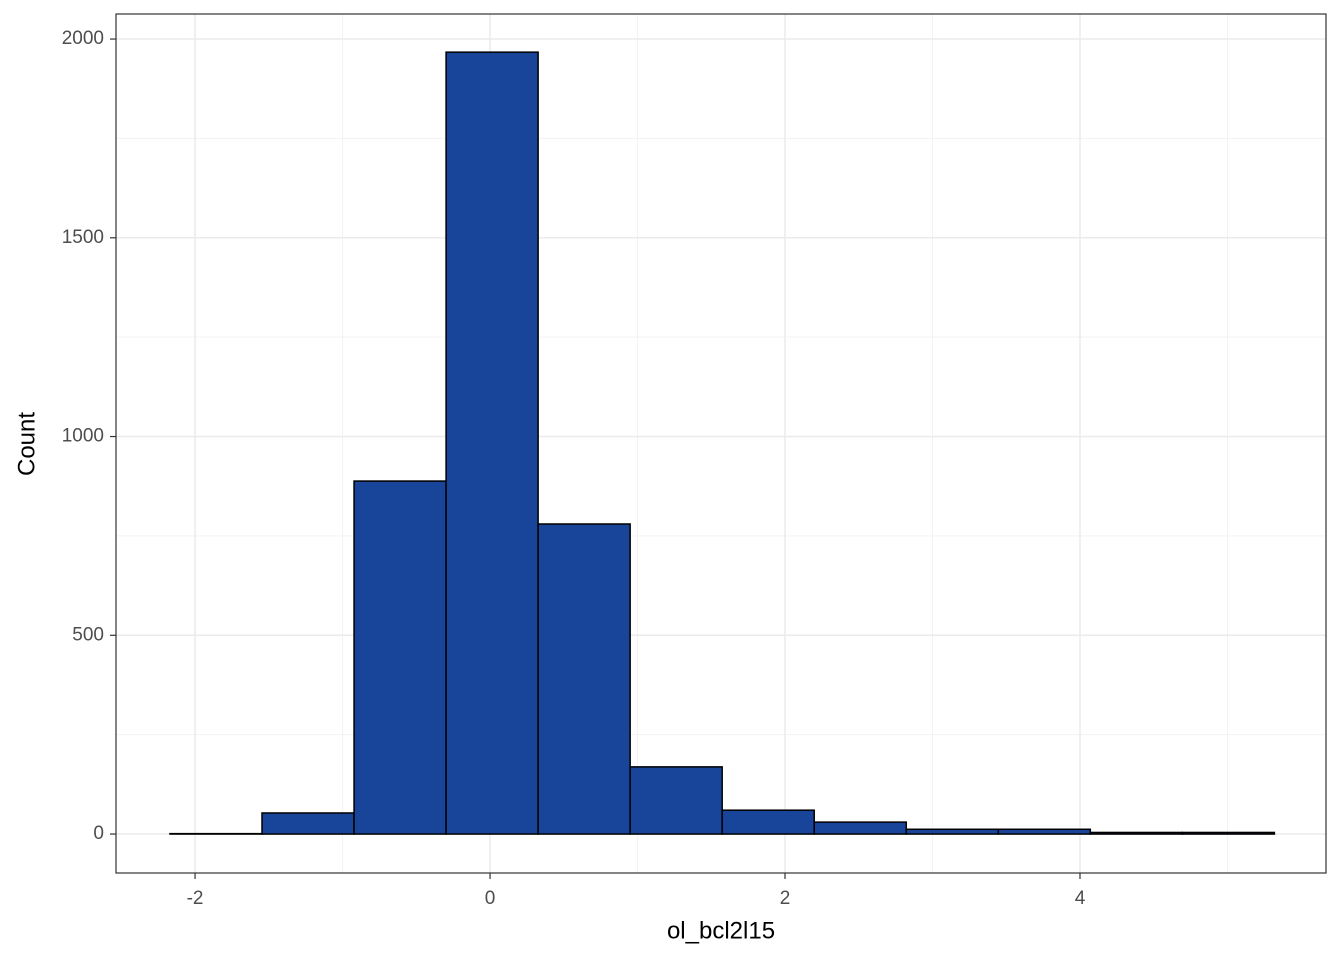  I want to click on x-tick-label: -2, so click(195, 898).